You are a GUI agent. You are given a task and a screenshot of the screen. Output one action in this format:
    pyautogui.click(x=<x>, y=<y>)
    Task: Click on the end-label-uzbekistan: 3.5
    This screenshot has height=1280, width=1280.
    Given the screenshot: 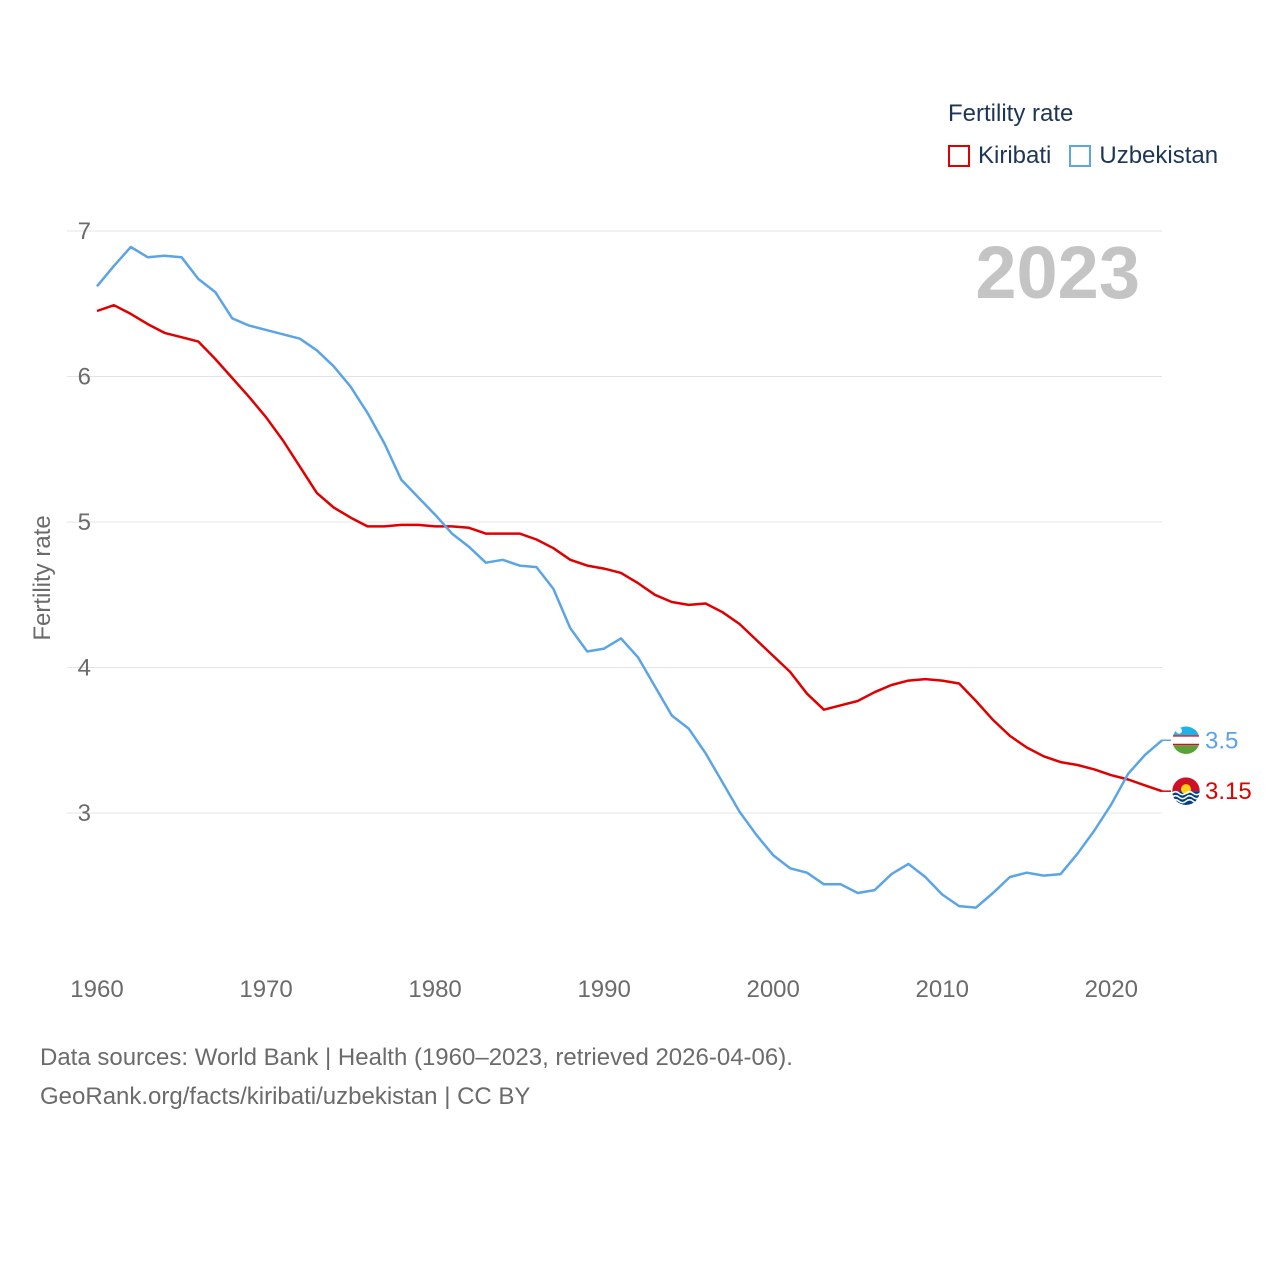 What is the action you would take?
    pyautogui.click(x=1221, y=740)
    